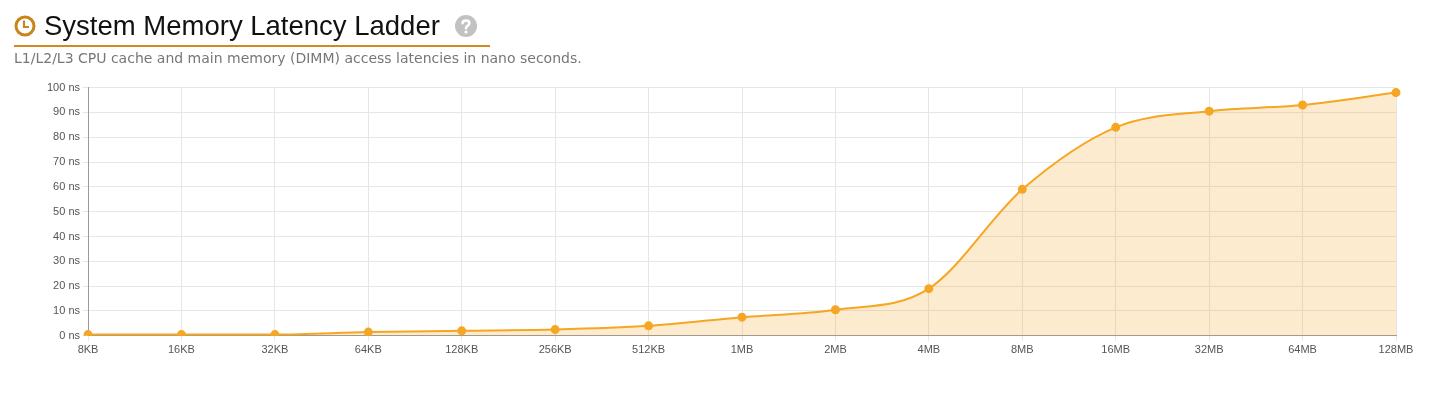 Image resolution: width=1440 pixels, height=402 pixels. What do you see at coordinates (70, 334) in the screenshot?
I see `y-tick-label: 0 ns` at bounding box center [70, 334].